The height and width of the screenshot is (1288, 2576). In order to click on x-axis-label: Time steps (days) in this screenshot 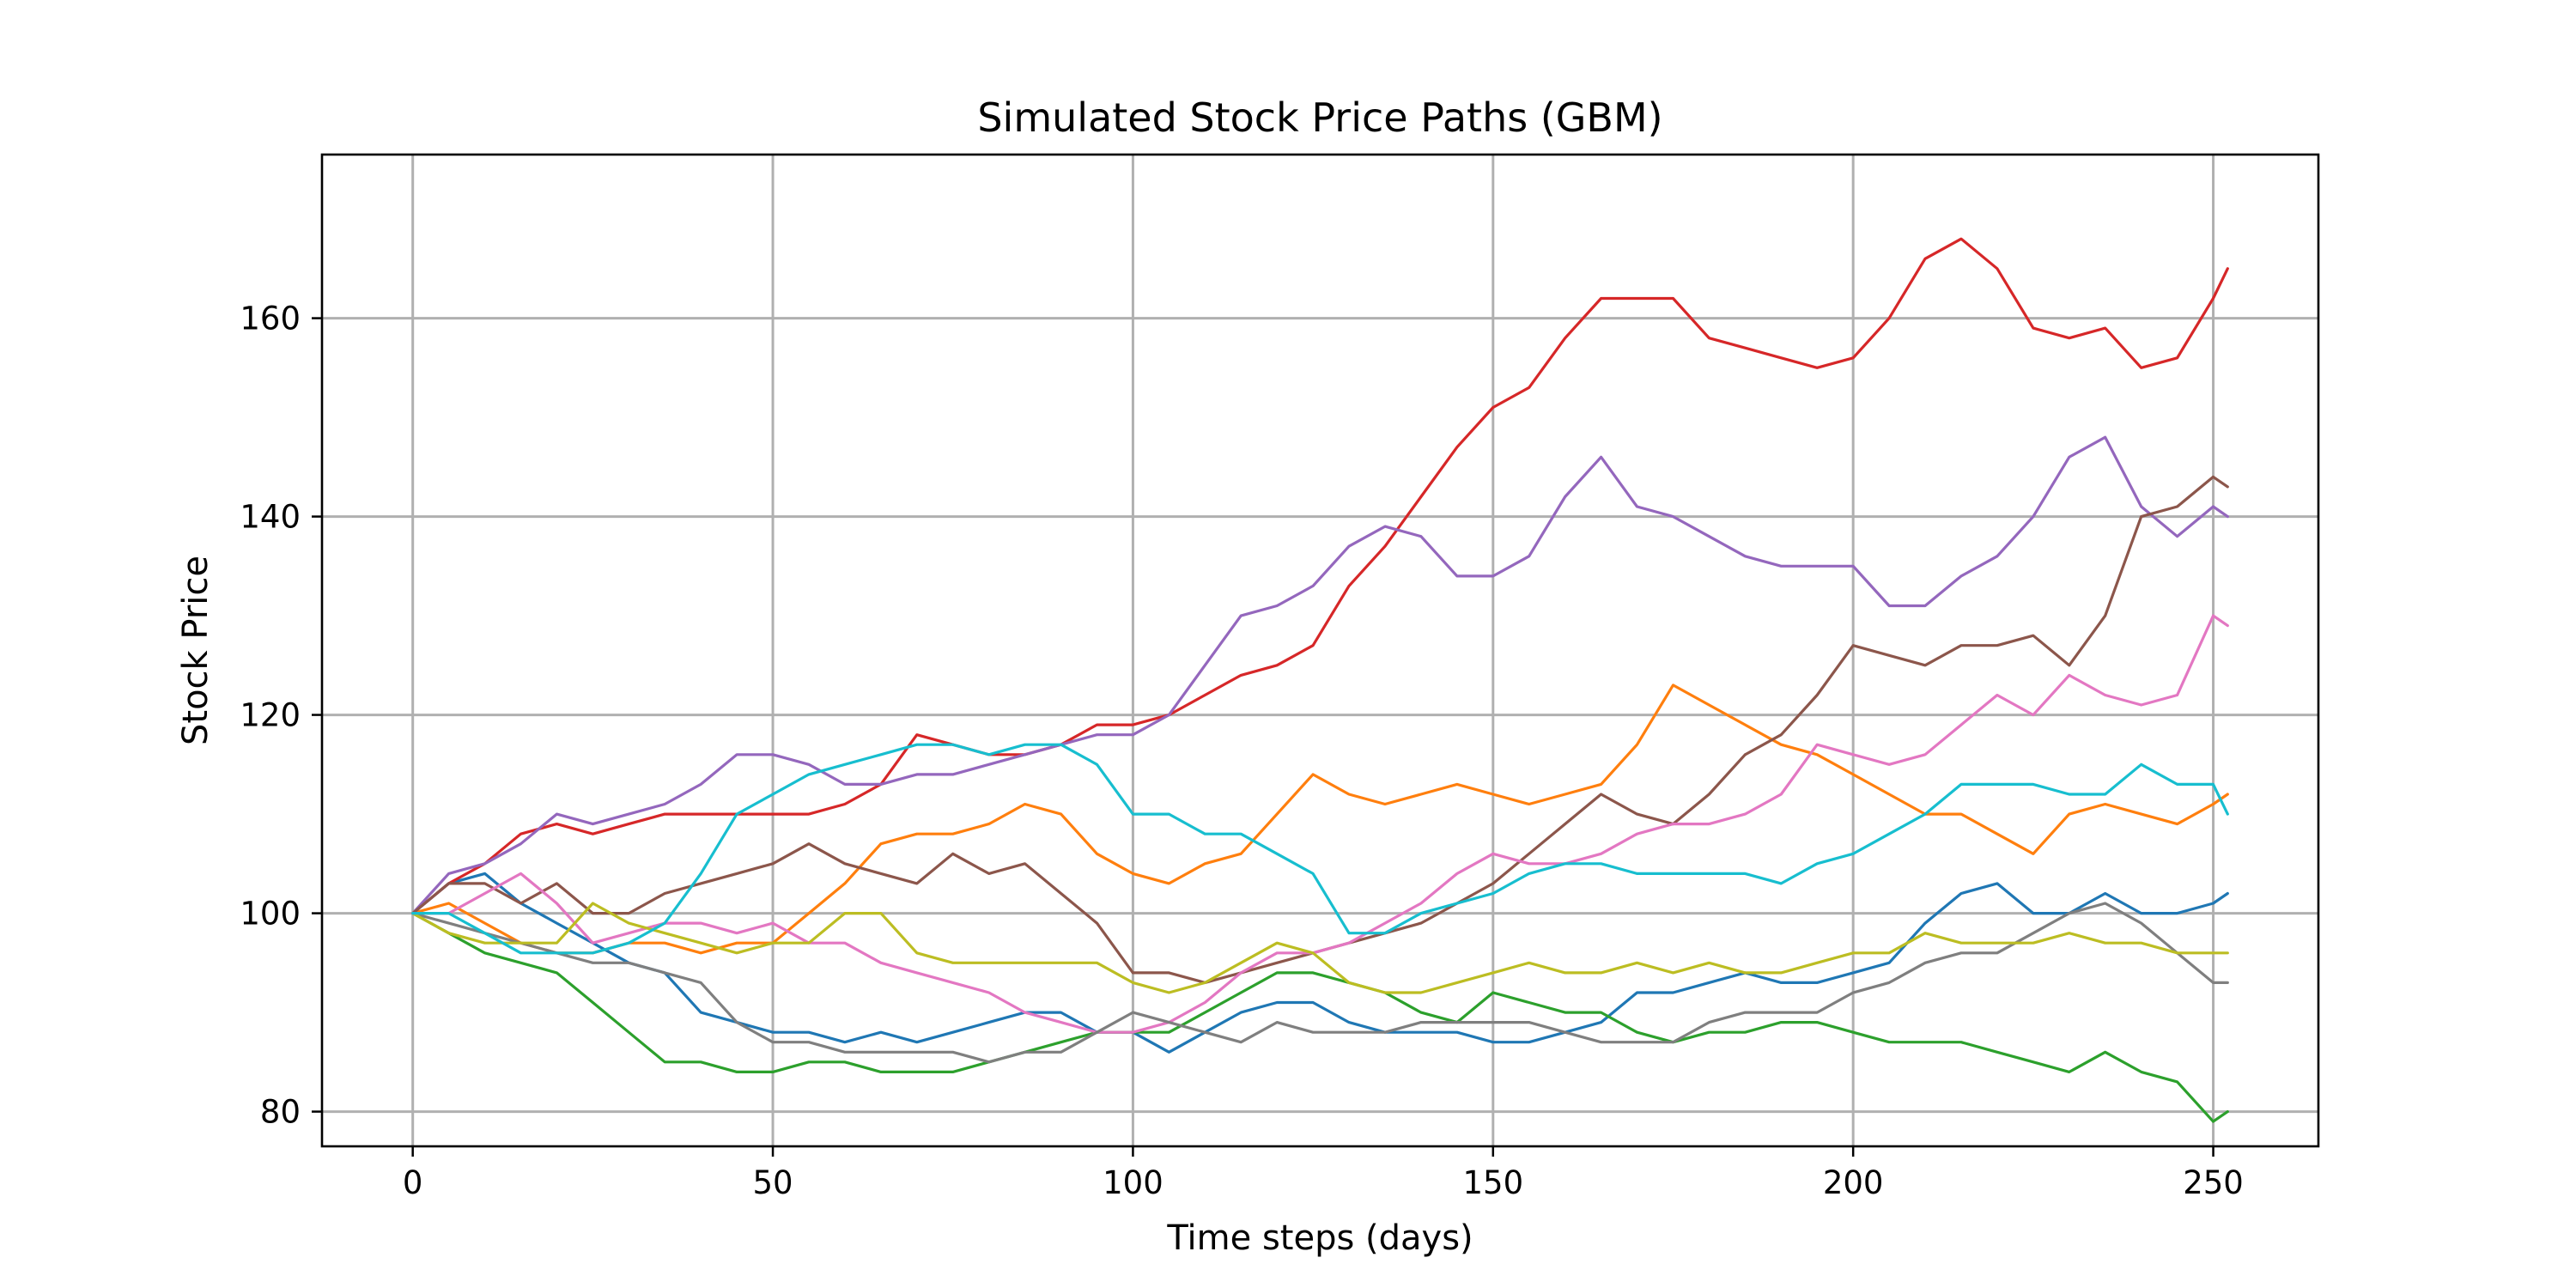, I will do `click(1319, 1238)`.